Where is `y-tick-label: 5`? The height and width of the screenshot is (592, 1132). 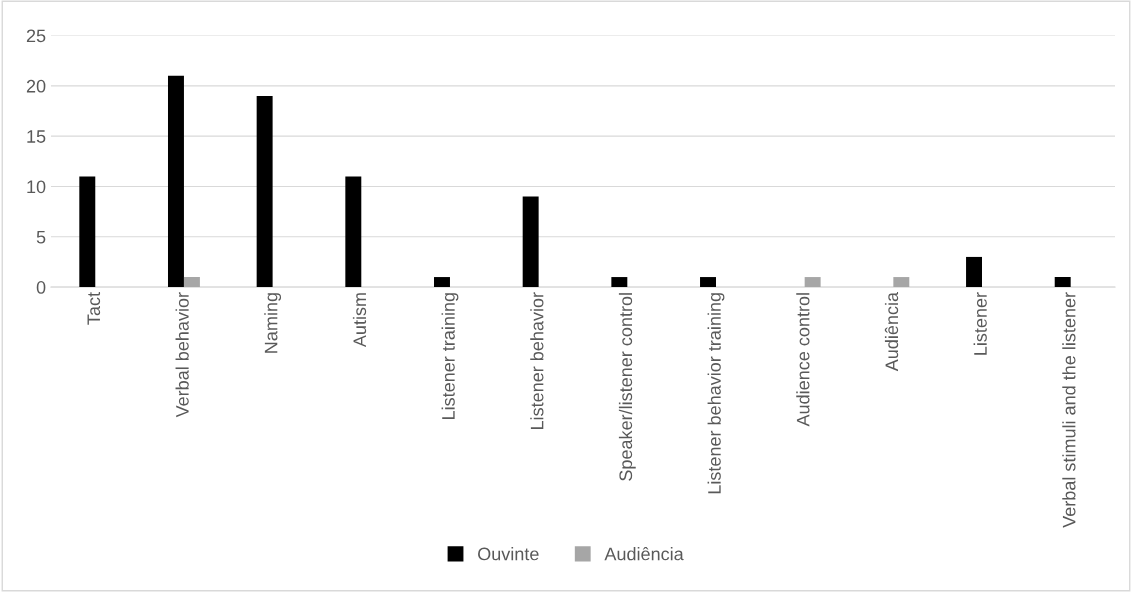 y-tick-label: 5 is located at coordinates (41, 237).